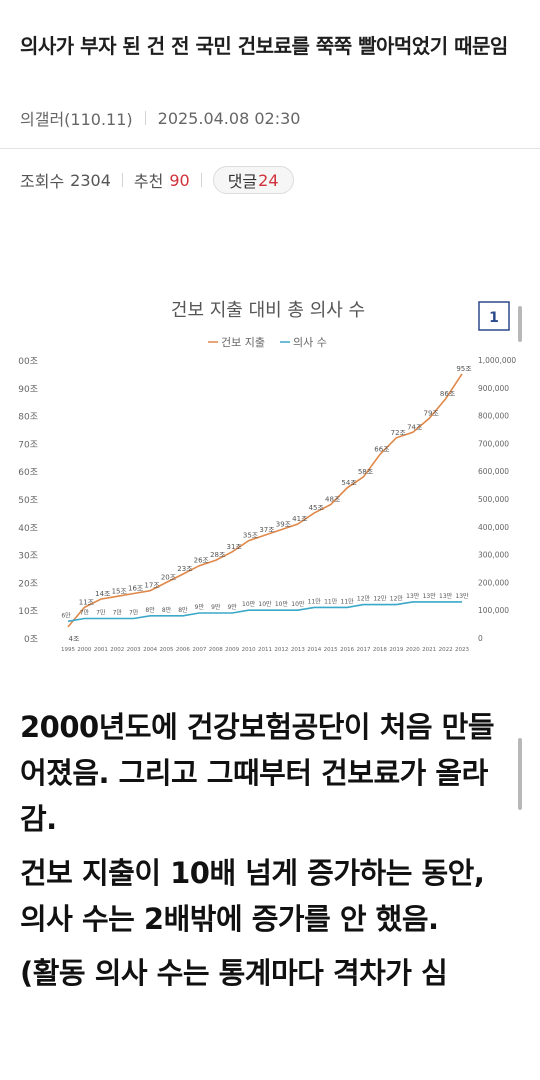 The image size is (540, 1080). I want to click on x-tick-label: 2022, so click(446, 650).